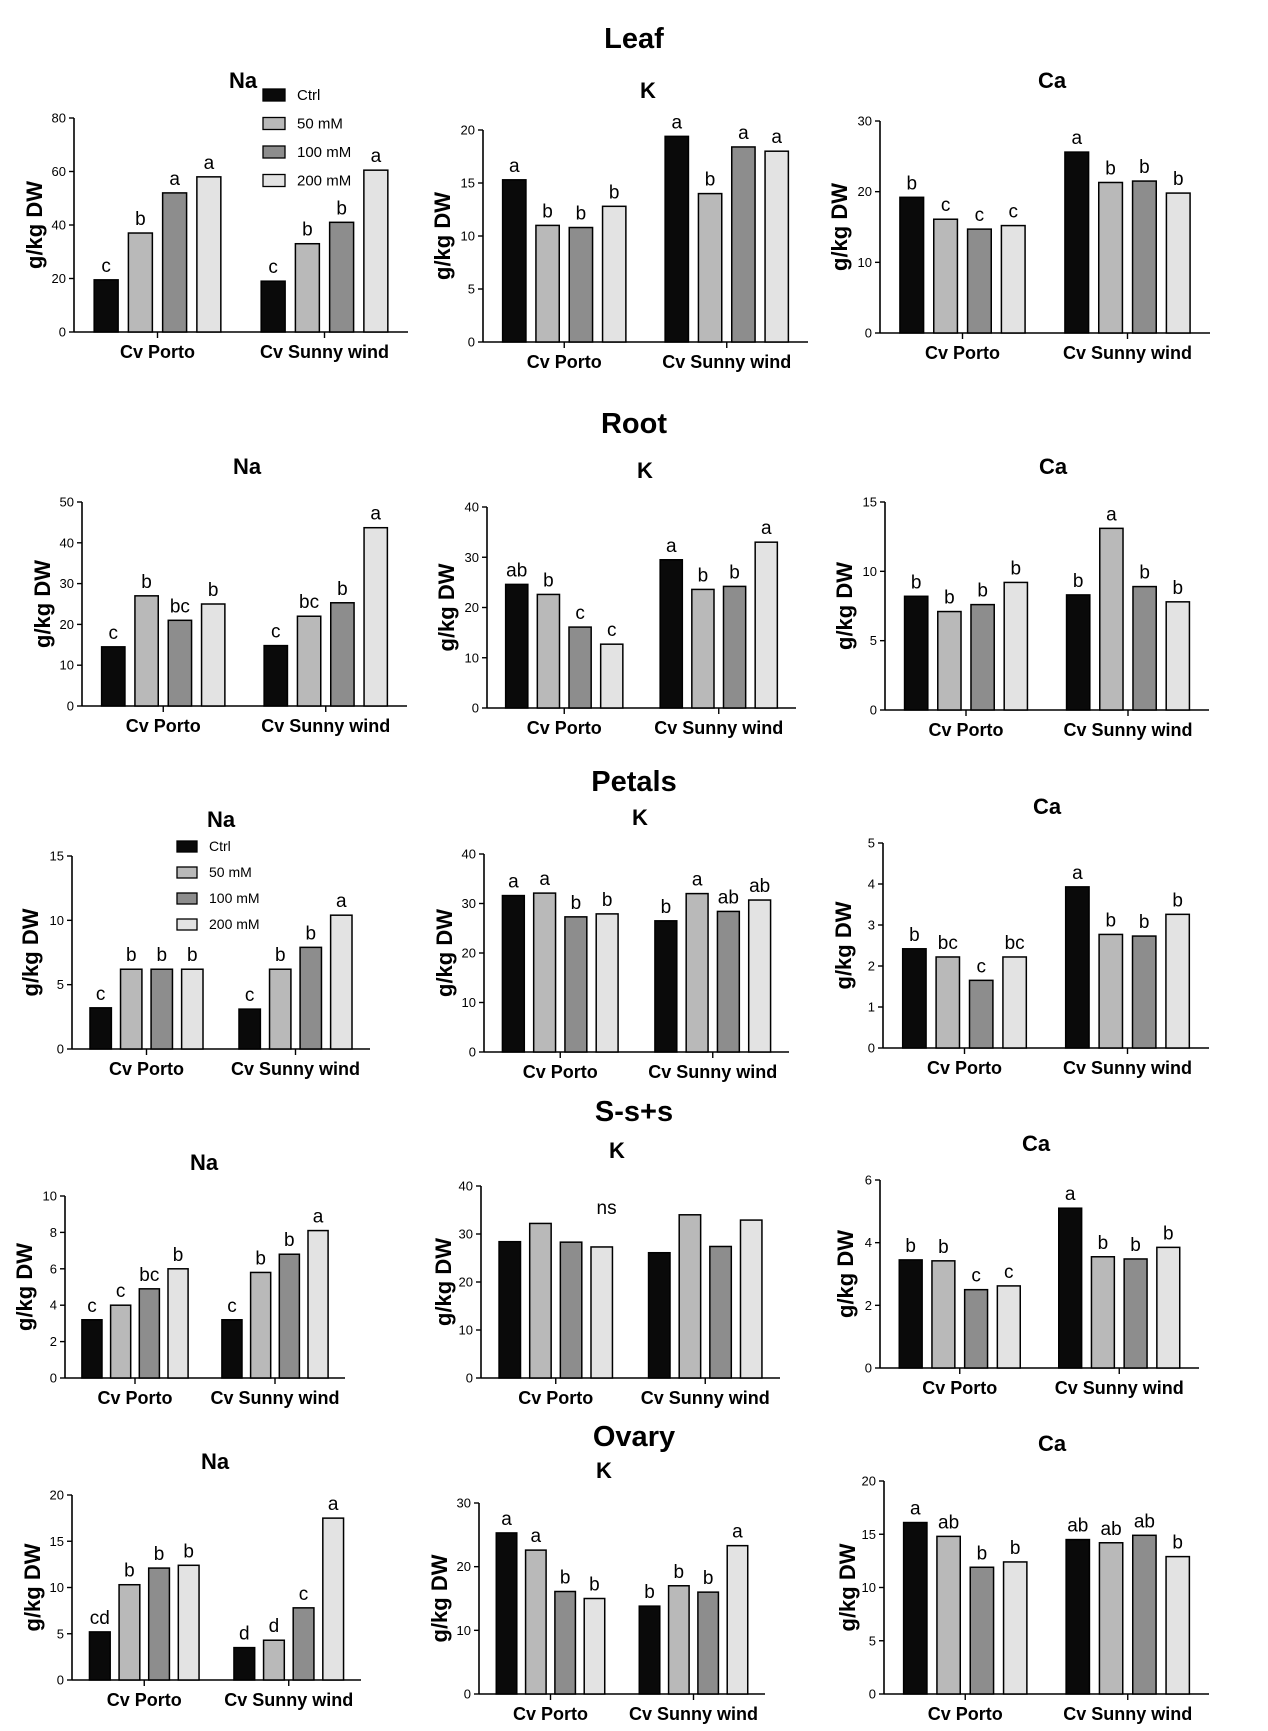 The image size is (1268, 1731). Describe the element at coordinates (634, 39) in the screenshot. I see `section-title-leaf: Leaf` at that location.